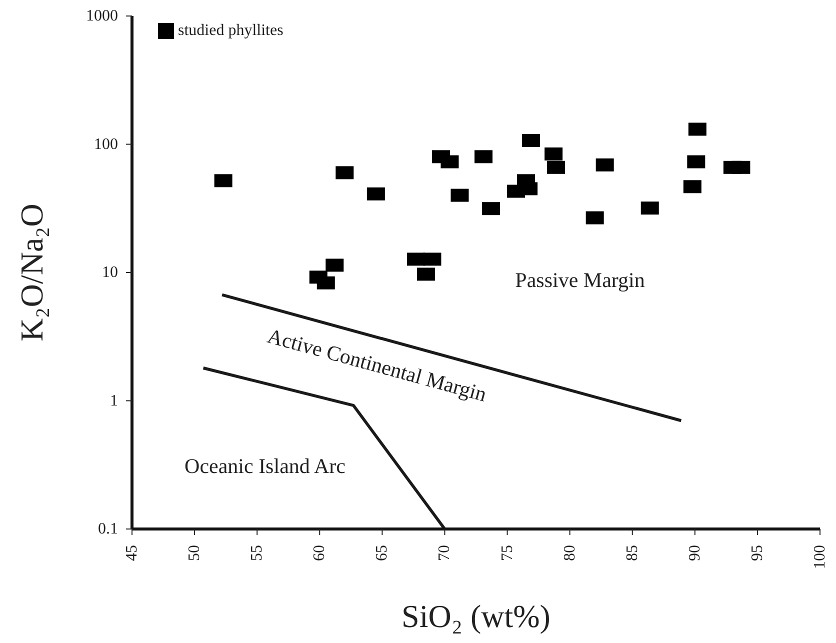 Image resolution: width=836 pixels, height=643 pixels. I want to click on x-tick-label: 90, so click(695, 553).